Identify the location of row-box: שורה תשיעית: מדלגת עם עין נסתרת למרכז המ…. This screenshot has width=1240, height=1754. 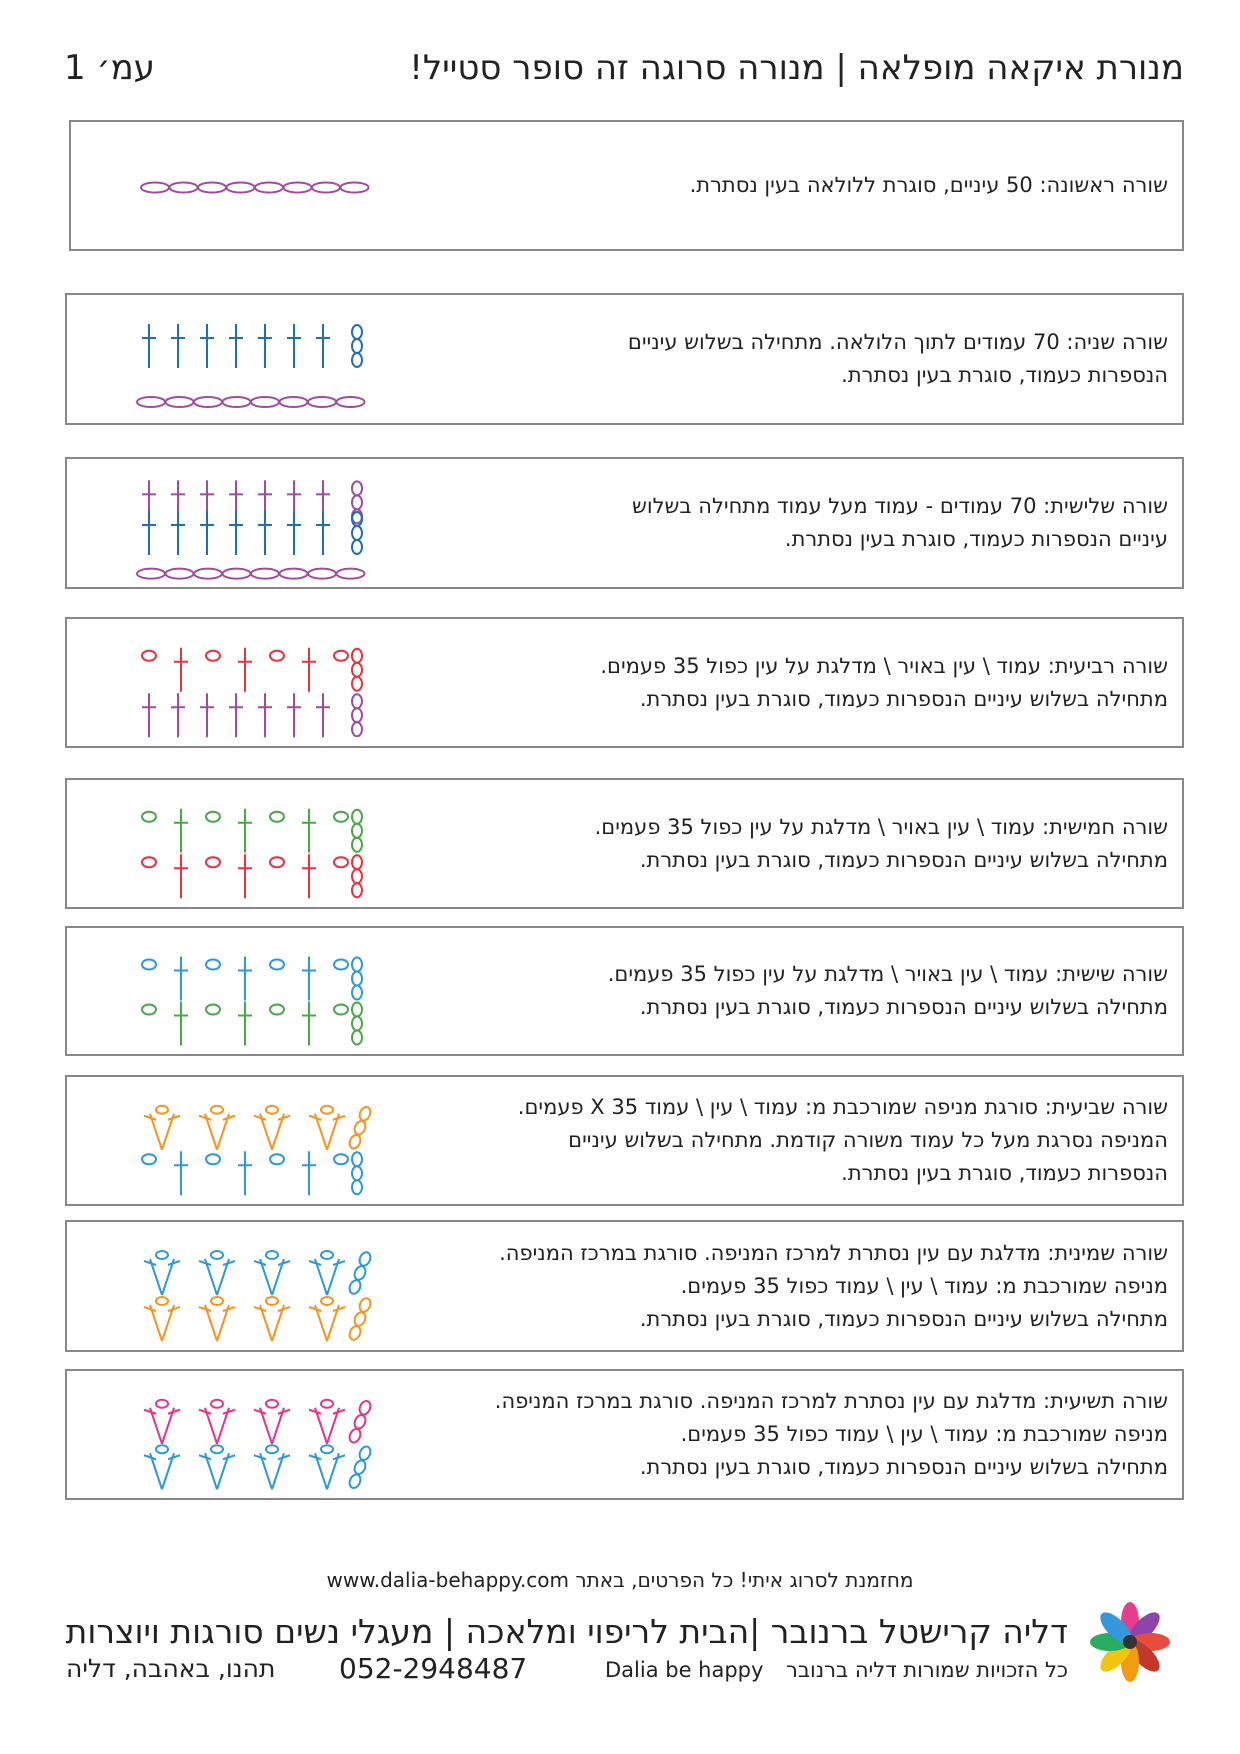
(624, 1434).